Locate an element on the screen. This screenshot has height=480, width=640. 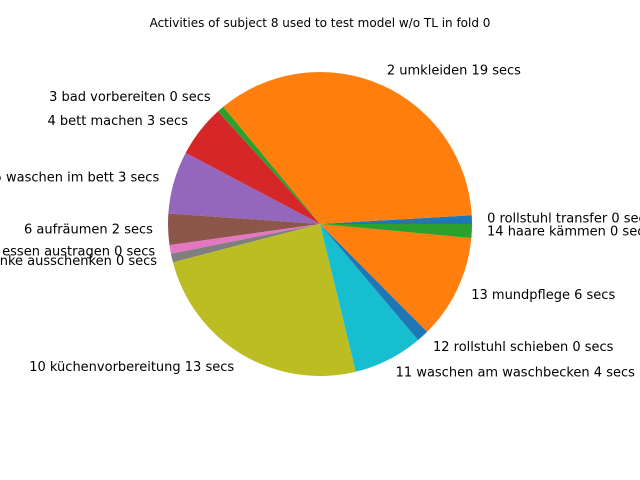
pie-slice-label-8: 10 küchenvorbereitung 13 secs is located at coordinates (131, 367).